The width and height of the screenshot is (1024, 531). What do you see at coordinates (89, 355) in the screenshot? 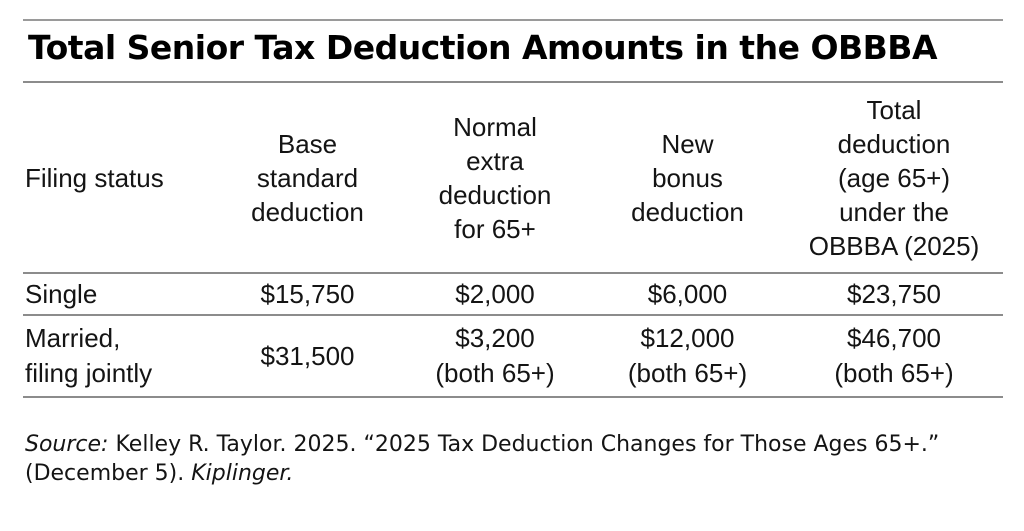
I see `cell-filing-status: Married, filing jointly` at bounding box center [89, 355].